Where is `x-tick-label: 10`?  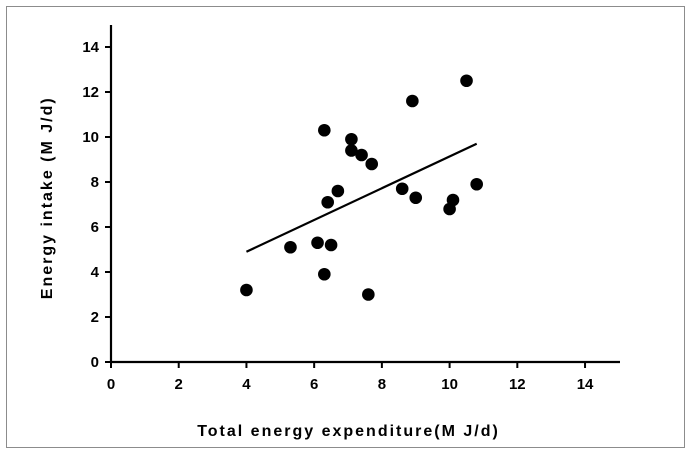 x-tick-label: 10 is located at coordinates (449, 384).